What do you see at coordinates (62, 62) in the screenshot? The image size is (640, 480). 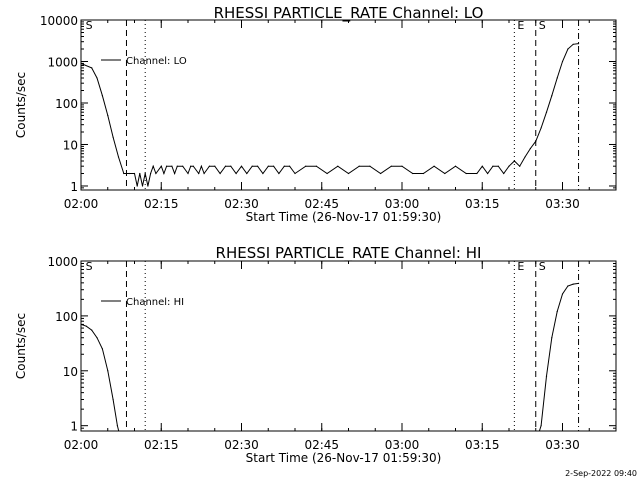 I see `chart1-y-tick-label: 1000` at bounding box center [62, 62].